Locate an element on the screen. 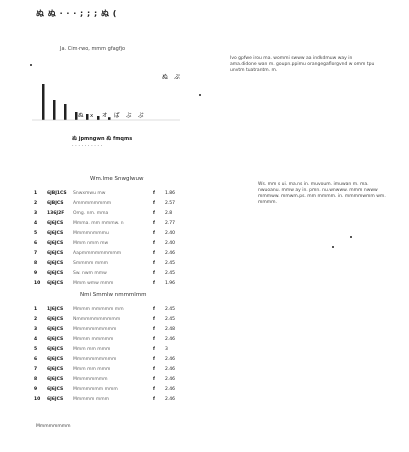  cell-title: Mmmm mmmmm mm is located at coordinates (98, 309).